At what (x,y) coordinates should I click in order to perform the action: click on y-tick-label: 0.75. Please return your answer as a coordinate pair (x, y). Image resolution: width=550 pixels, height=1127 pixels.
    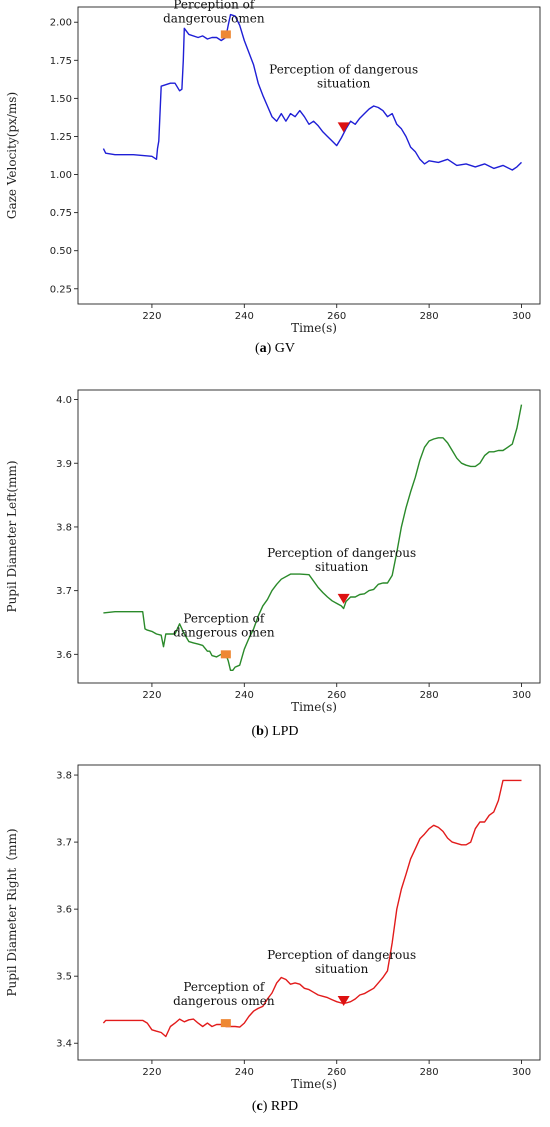
    Looking at the image, I should click on (61, 213).